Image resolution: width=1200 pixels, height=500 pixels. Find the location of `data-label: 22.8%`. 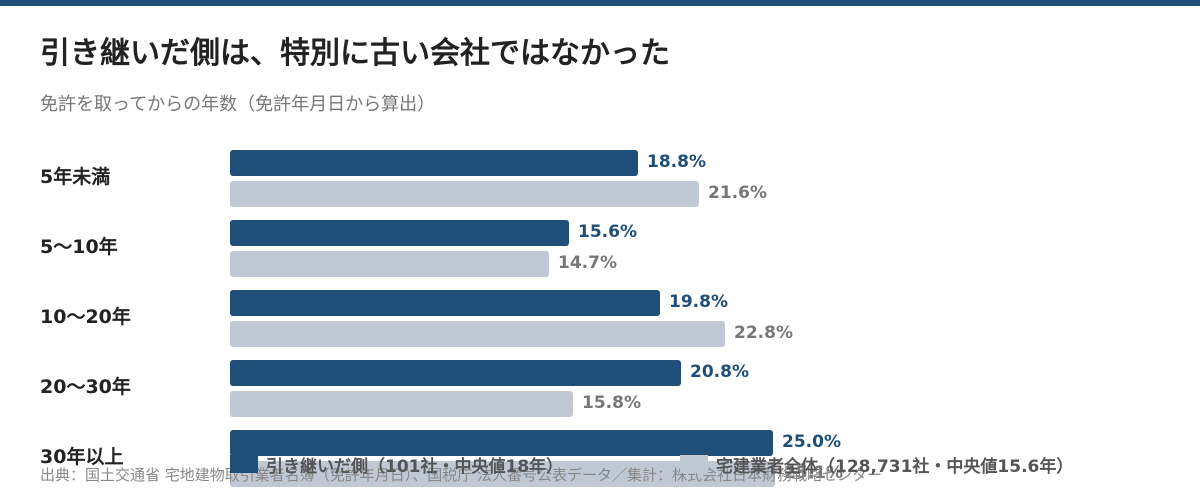

data-label: 22.8% is located at coordinates (763, 333).